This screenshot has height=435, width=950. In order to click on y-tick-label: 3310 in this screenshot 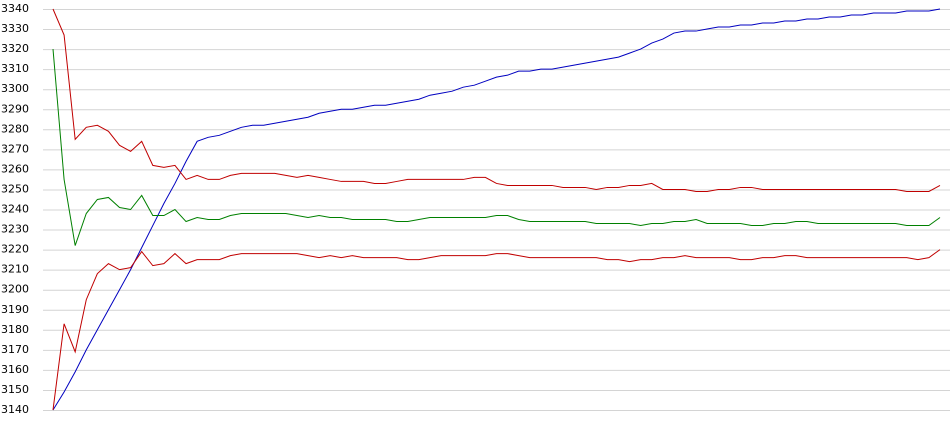, I will do `click(15, 68)`.